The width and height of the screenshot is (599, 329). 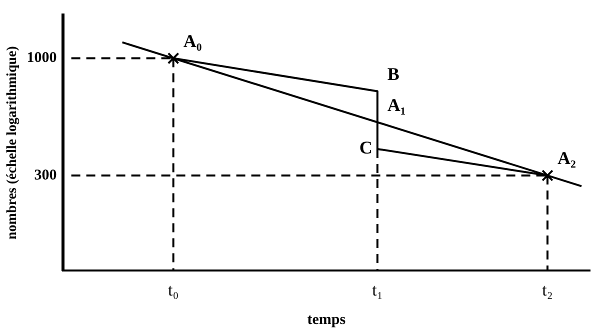 I want to click on y-tick-label: 300, so click(x=45, y=175).